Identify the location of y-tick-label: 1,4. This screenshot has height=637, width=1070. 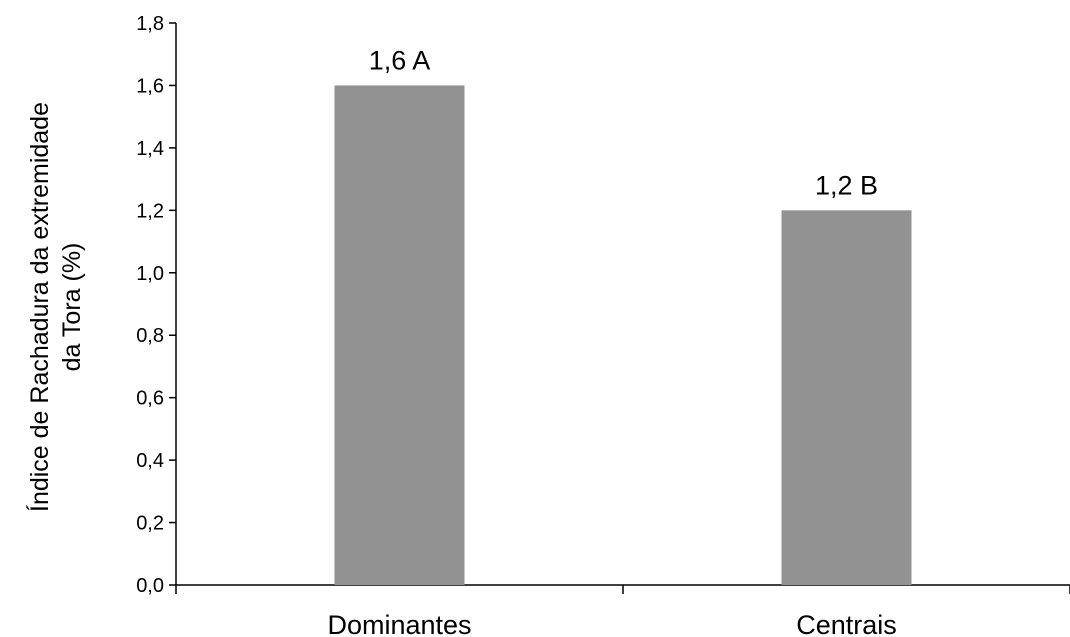
(150, 149).